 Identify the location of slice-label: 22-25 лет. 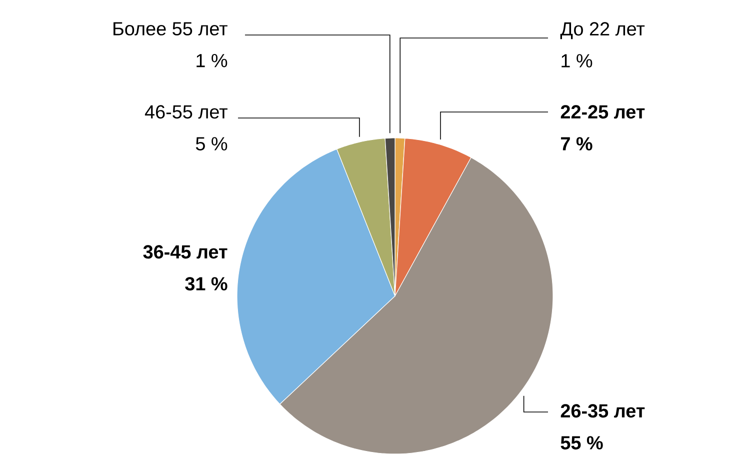
(602, 112).